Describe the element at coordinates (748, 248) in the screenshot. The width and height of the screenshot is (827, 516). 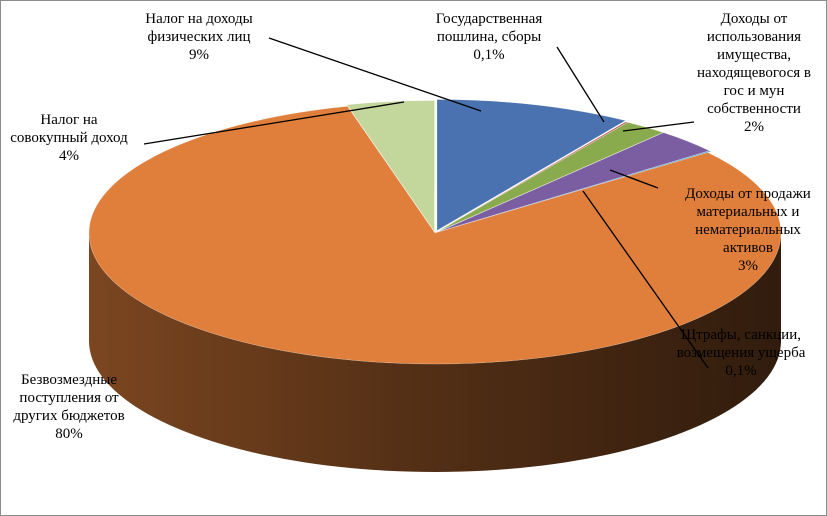
I see `data-label-line: активов` at that location.